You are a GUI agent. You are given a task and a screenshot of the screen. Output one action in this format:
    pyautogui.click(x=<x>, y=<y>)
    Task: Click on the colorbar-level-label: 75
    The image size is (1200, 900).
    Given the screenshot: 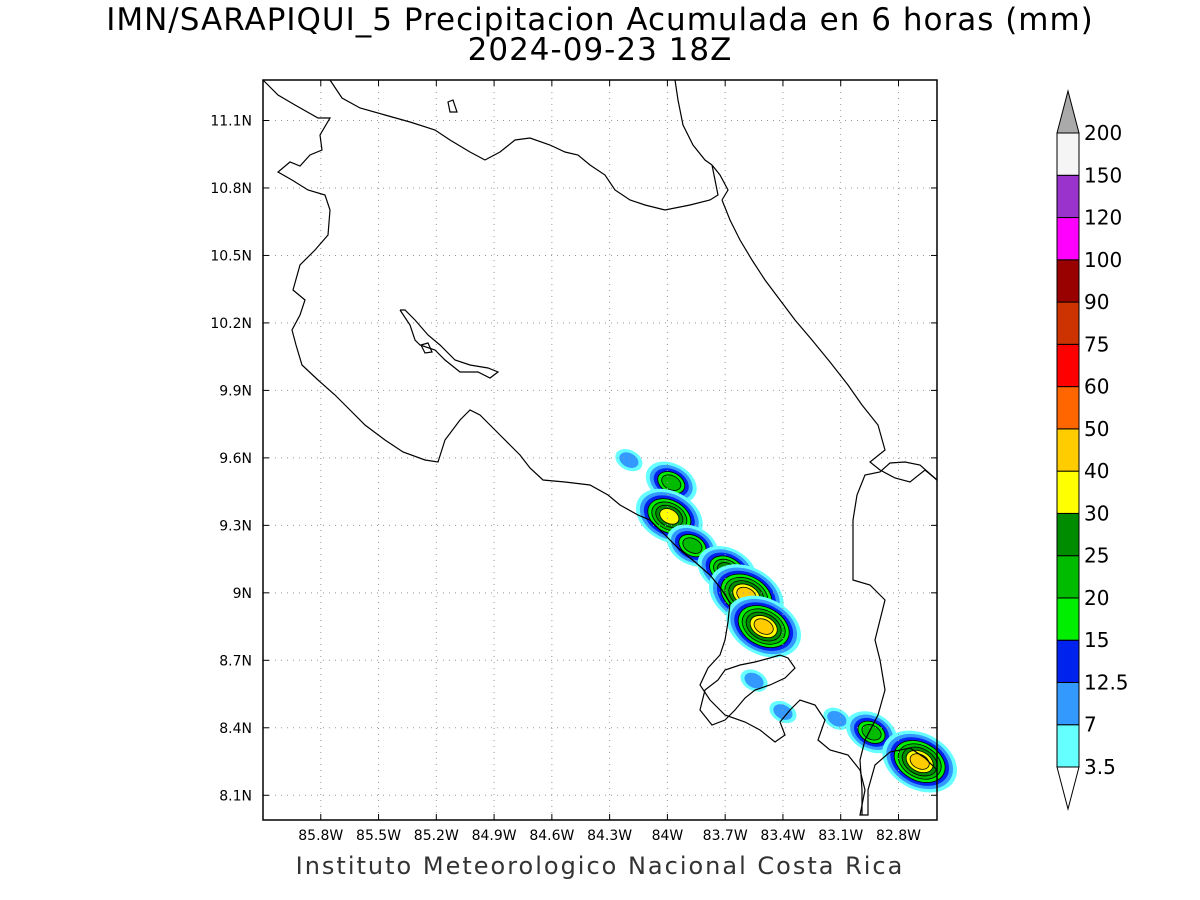 What is the action you would take?
    pyautogui.click(x=1096, y=344)
    